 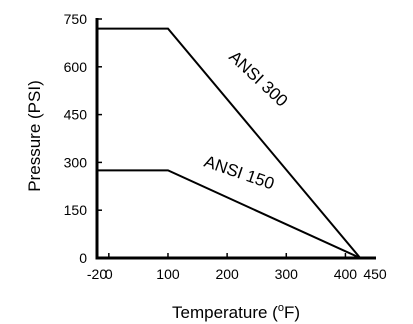 What do you see at coordinates (346, 274) in the screenshot?
I see `x-tick-label: 400` at bounding box center [346, 274].